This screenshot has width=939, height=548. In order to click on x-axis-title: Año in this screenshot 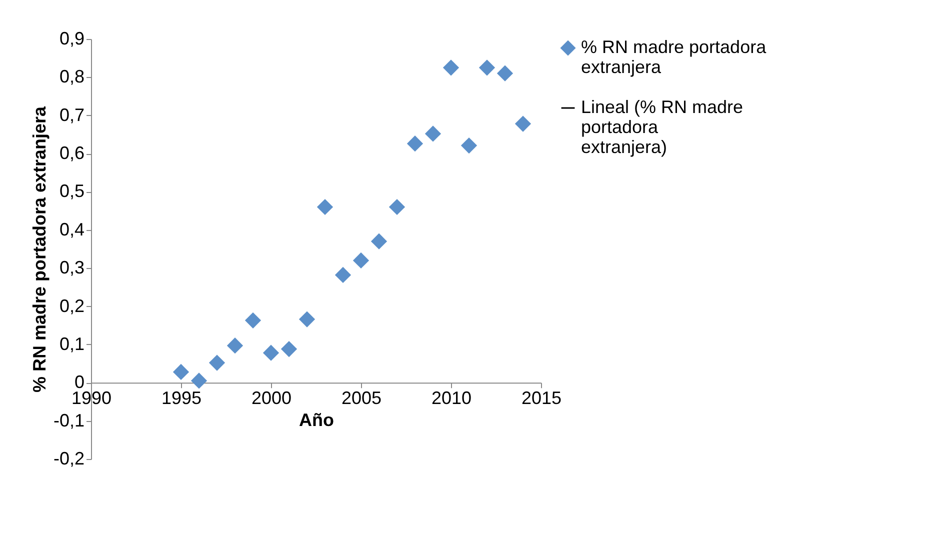, I will do `click(316, 420)`.